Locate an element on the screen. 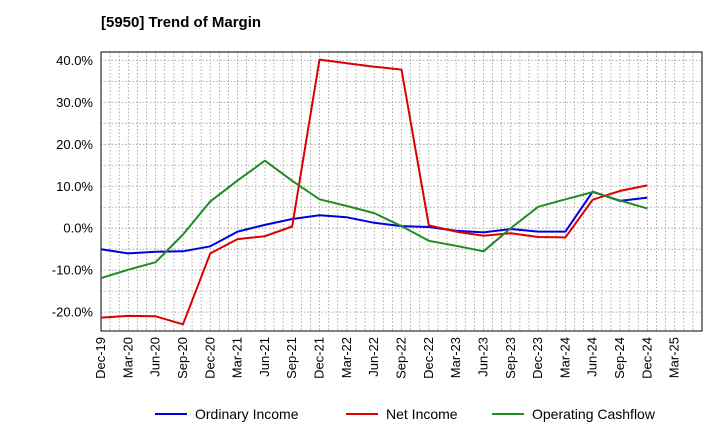  y-tick-label: 20.0% is located at coordinates (74, 144).